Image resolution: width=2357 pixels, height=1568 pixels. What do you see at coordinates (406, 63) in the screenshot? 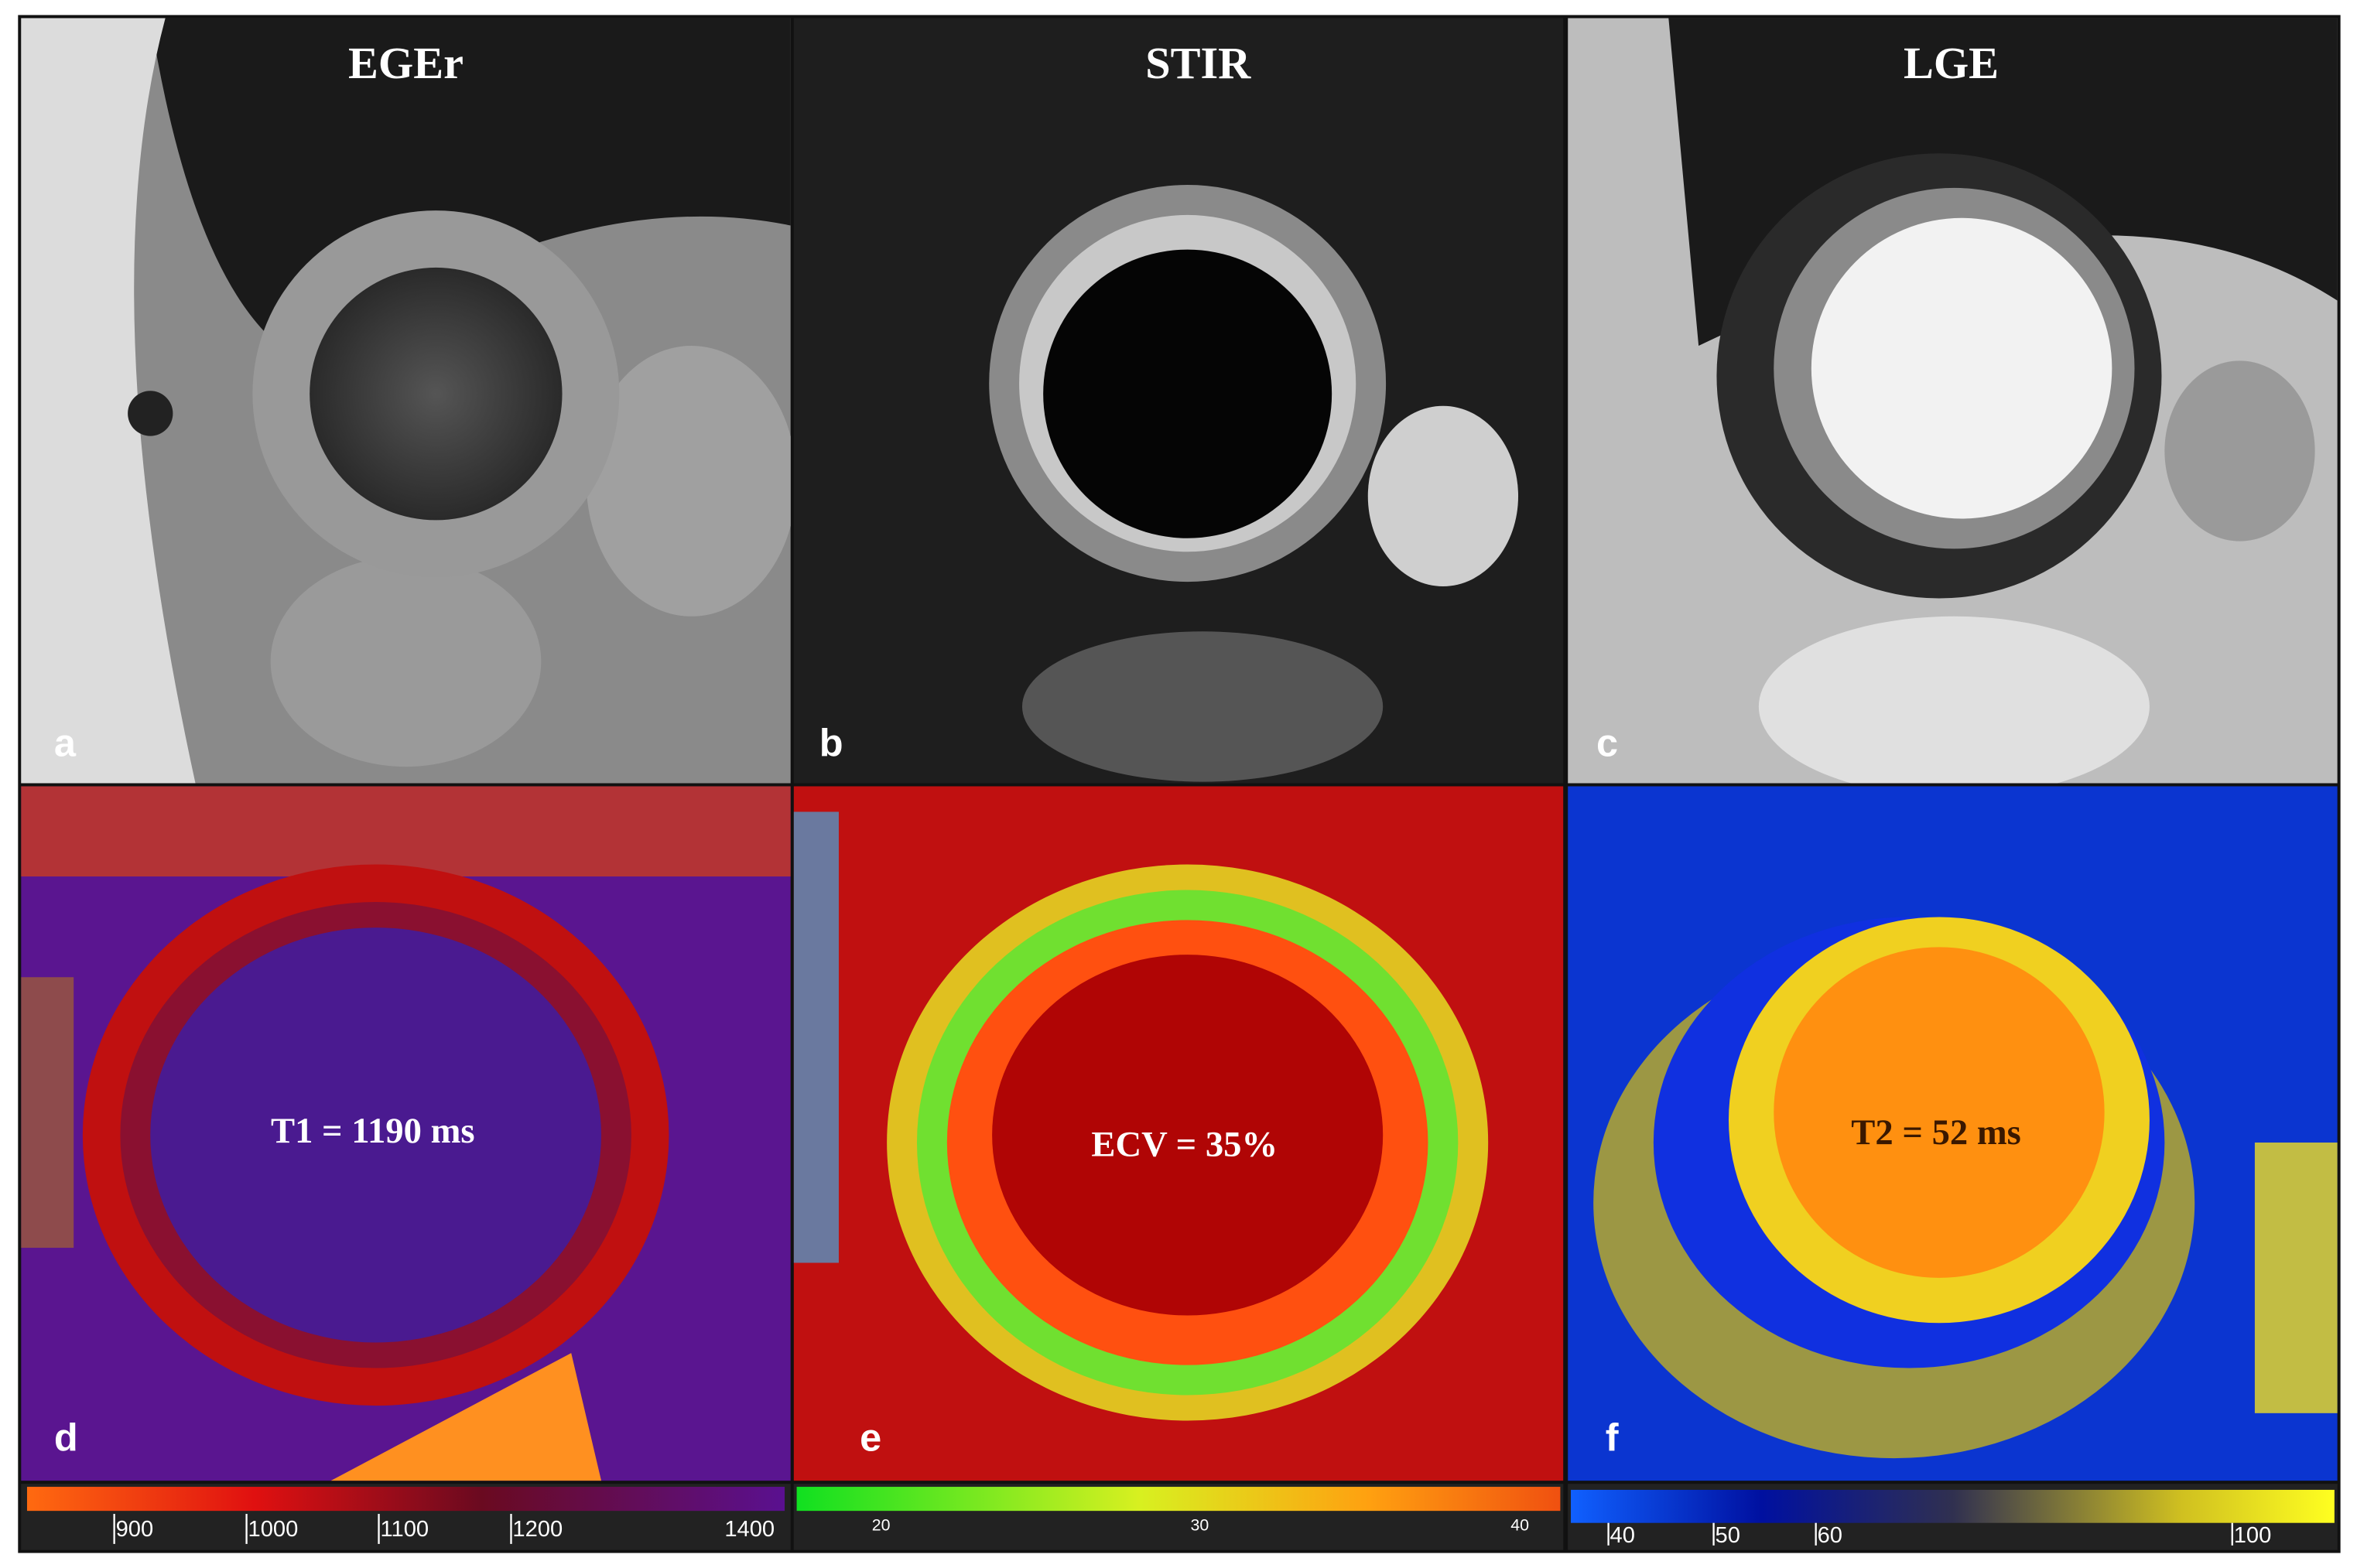
I see `panel-title: EGEr` at bounding box center [406, 63].